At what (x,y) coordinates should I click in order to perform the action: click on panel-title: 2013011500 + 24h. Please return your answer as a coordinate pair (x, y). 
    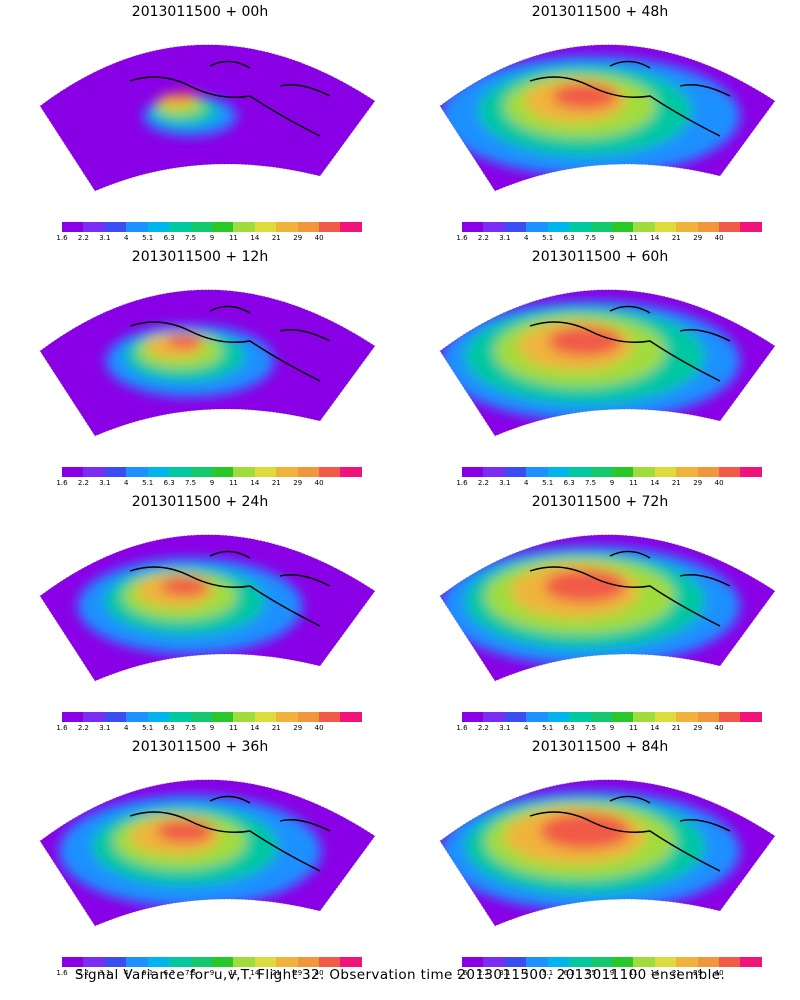
    Looking at the image, I should click on (200, 502).